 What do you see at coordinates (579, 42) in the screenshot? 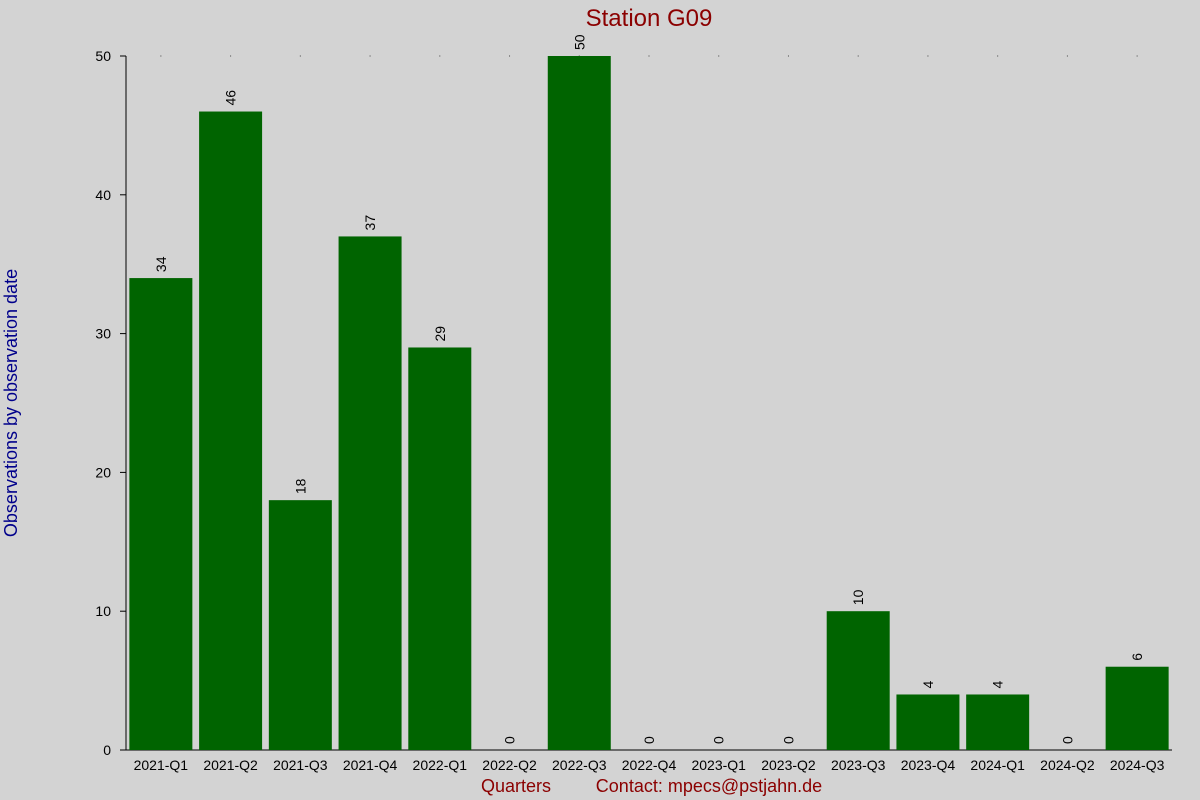
I see `data-label: 50` at bounding box center [579, 42].